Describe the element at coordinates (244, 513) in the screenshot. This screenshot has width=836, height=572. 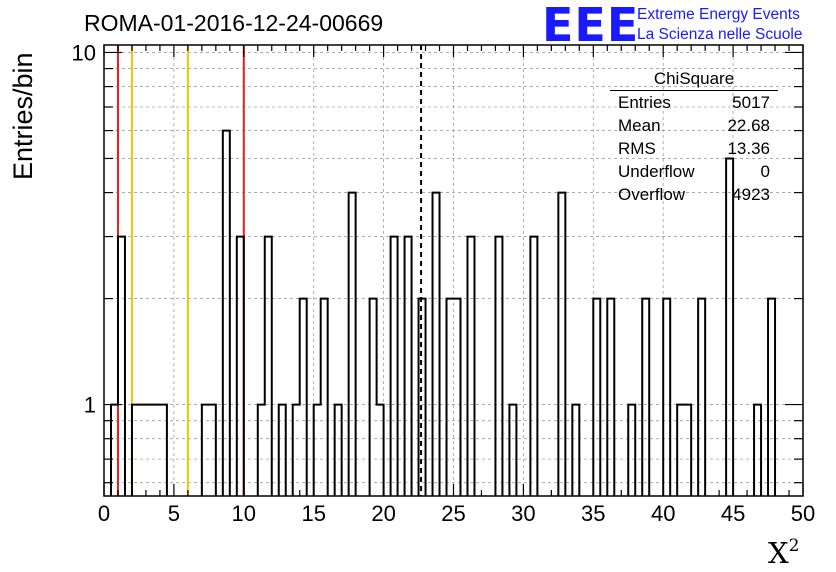
I see `x-tick-label: 10` at that location.